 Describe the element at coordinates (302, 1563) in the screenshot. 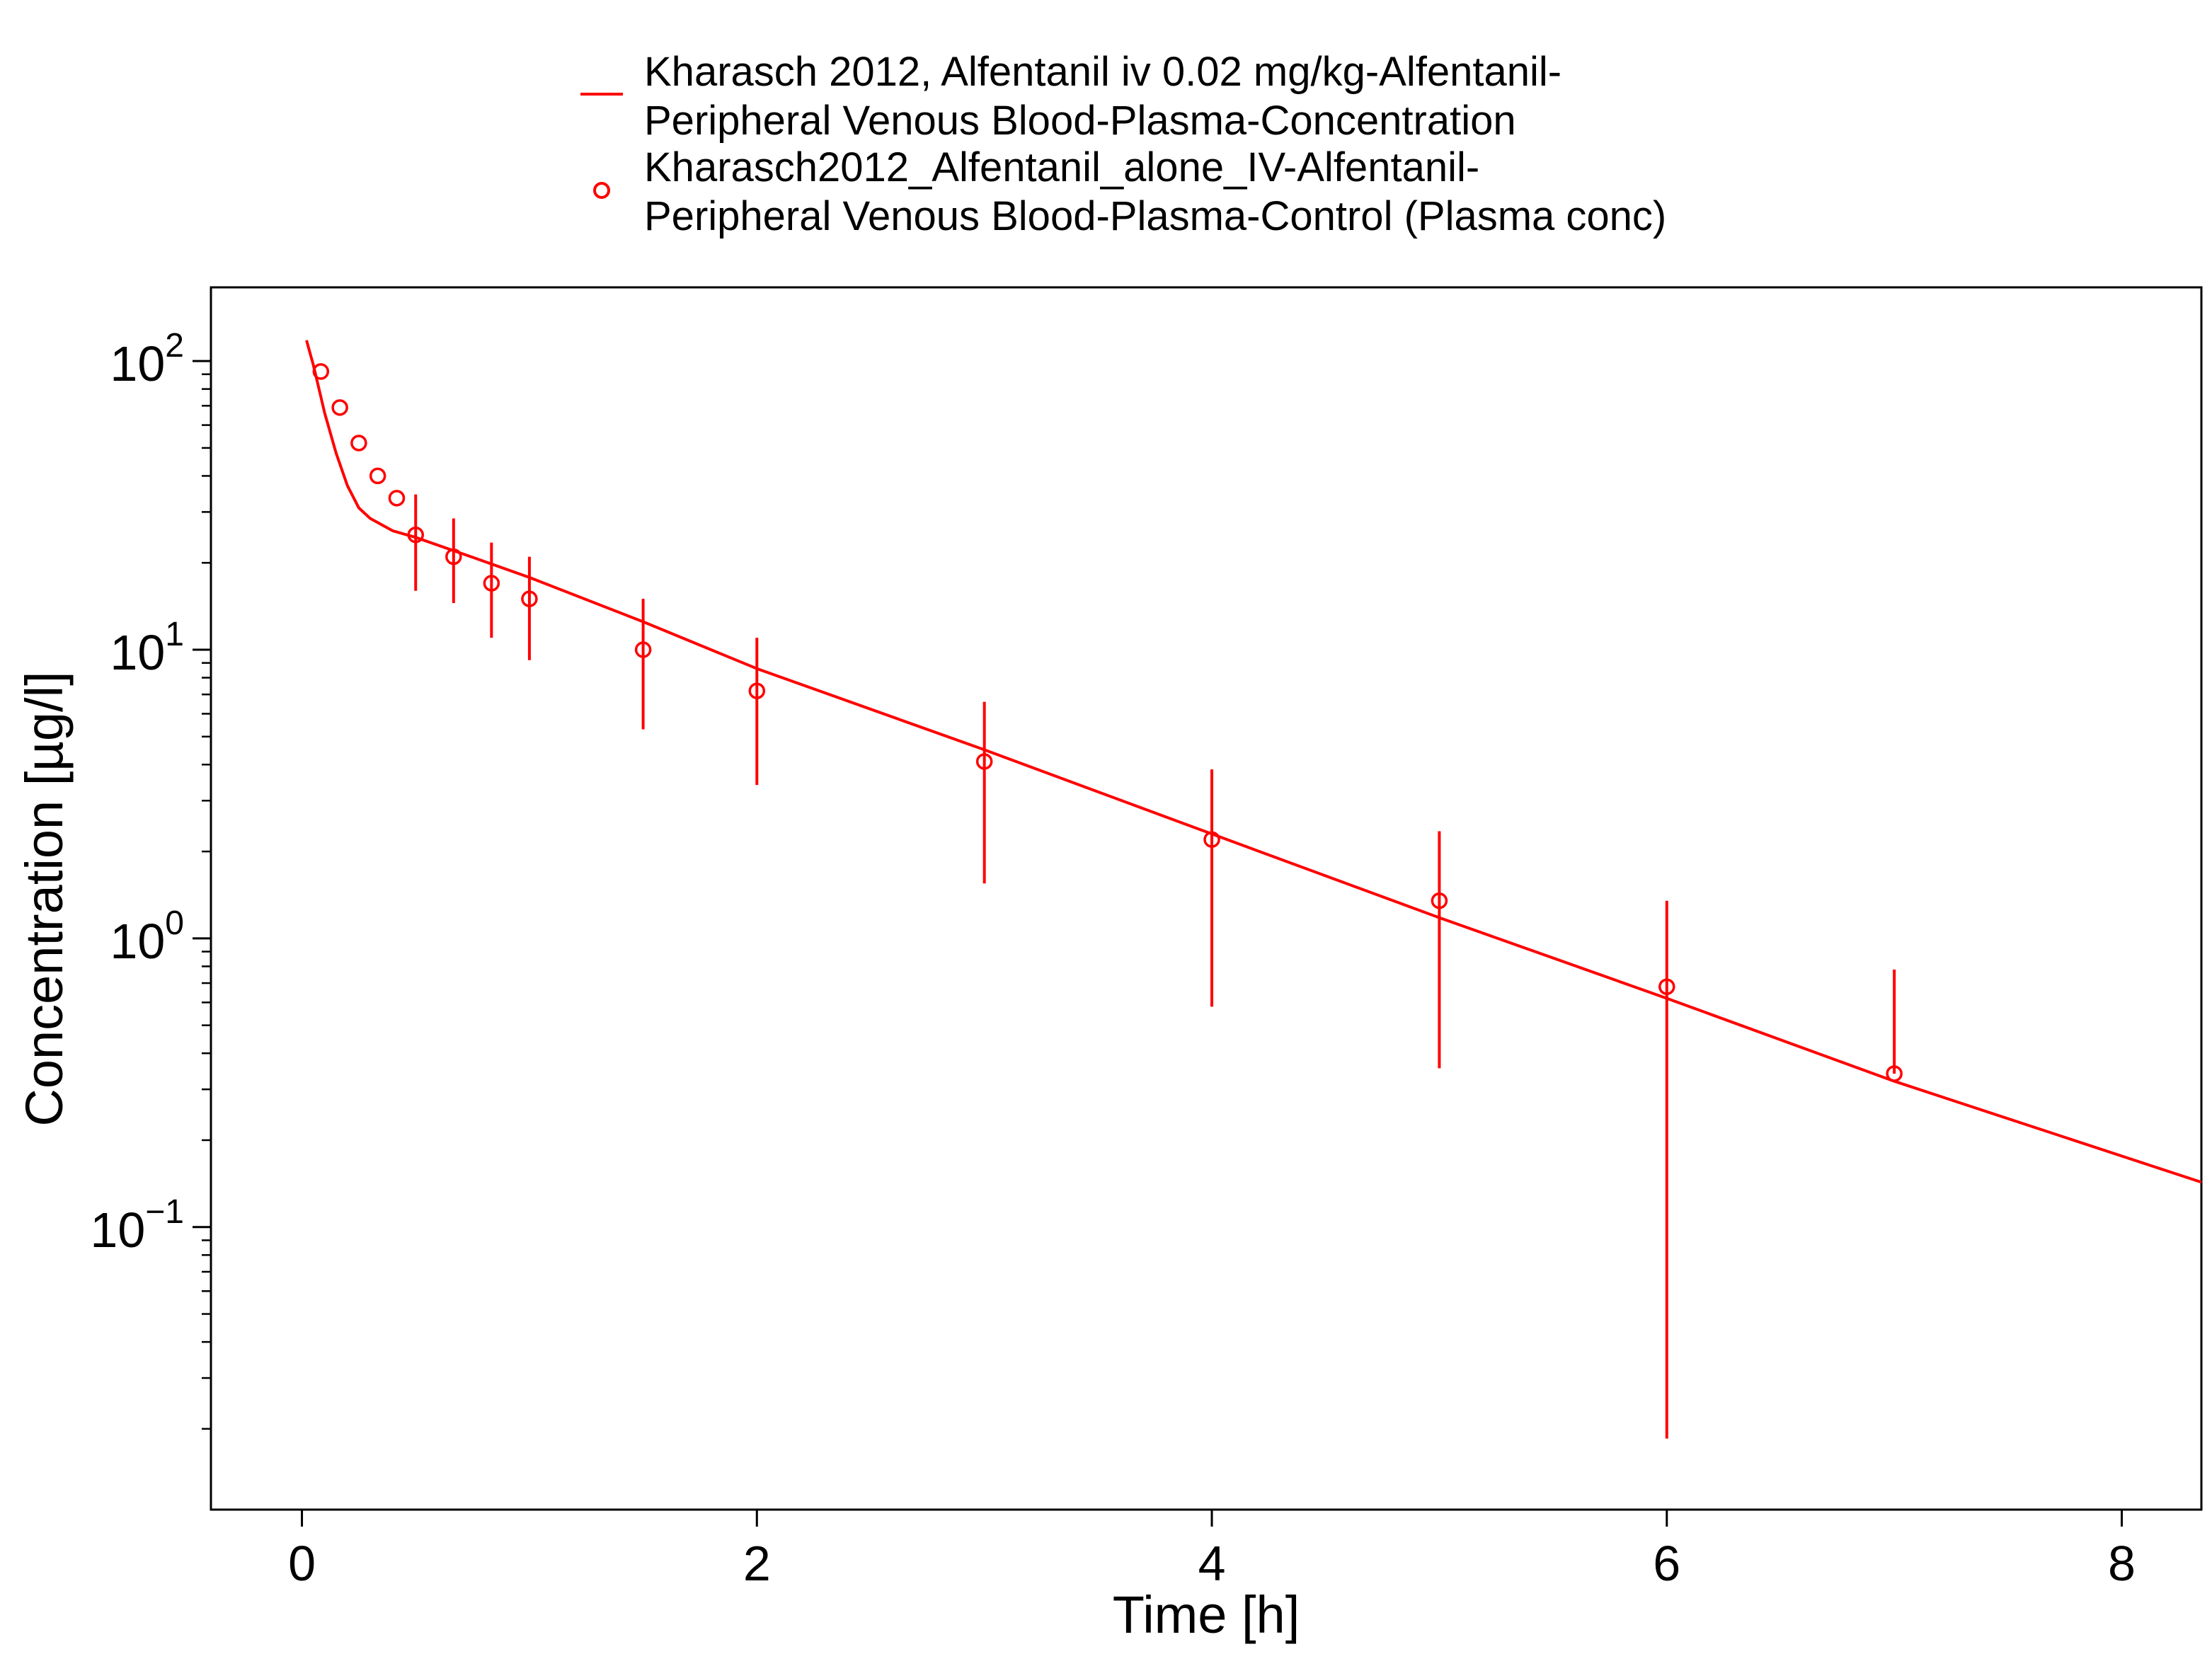

I see `x-tick-label: 0` at that location.